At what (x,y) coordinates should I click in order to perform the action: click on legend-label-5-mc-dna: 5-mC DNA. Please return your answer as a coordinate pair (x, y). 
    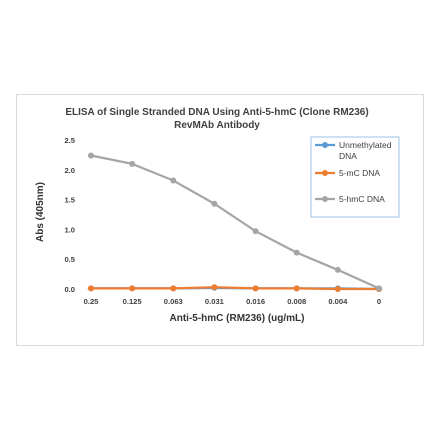
    Looking at the image, I should click on (359, 173).